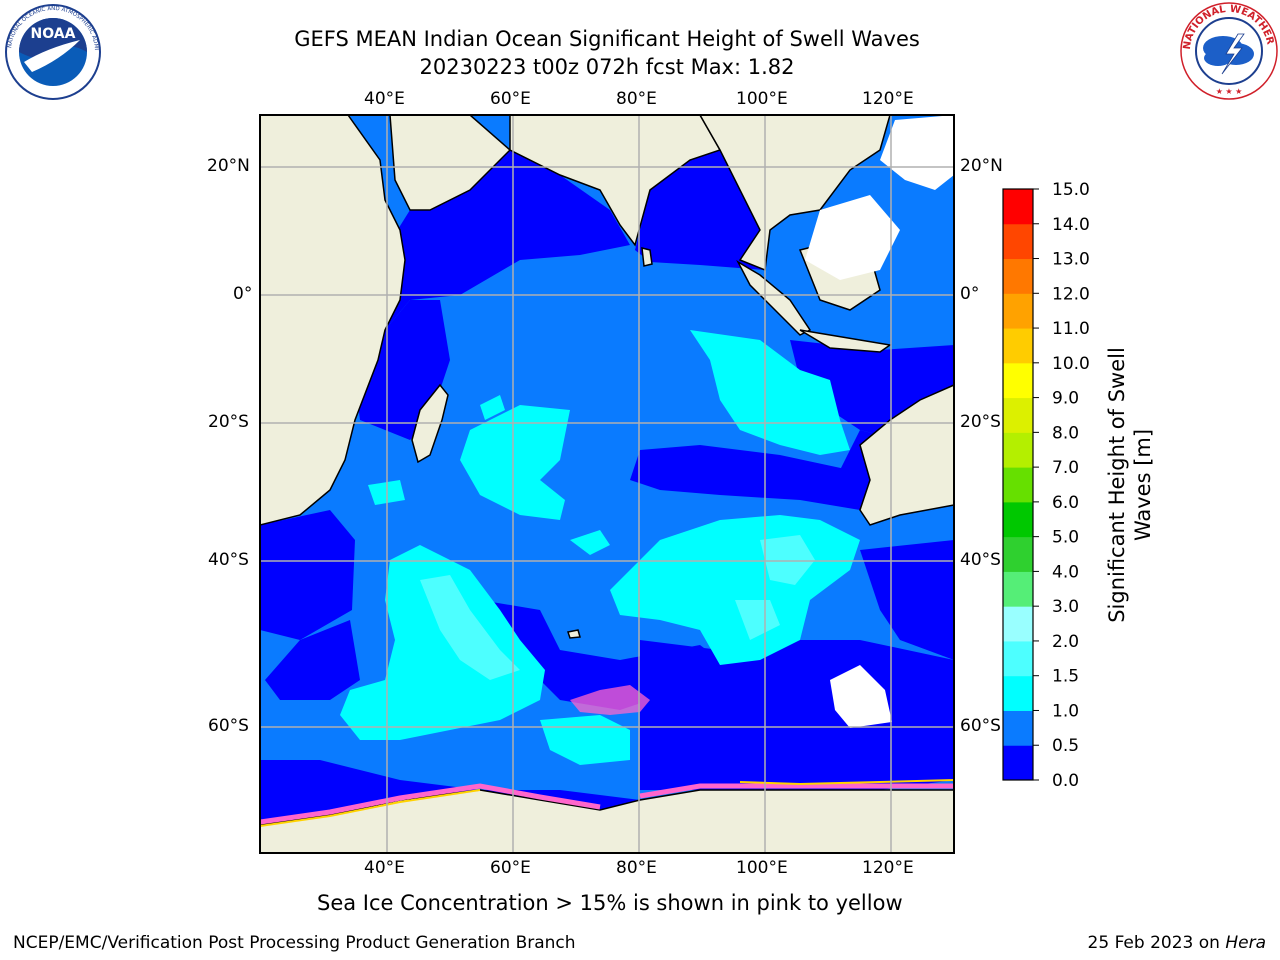 The height and width of the screenshot is (960, 1280). What do you see at coordinates (384, 868) in the screenshot?
I see `lon-label-bottom-40e: 40°E` at bounding box center [384, 868].